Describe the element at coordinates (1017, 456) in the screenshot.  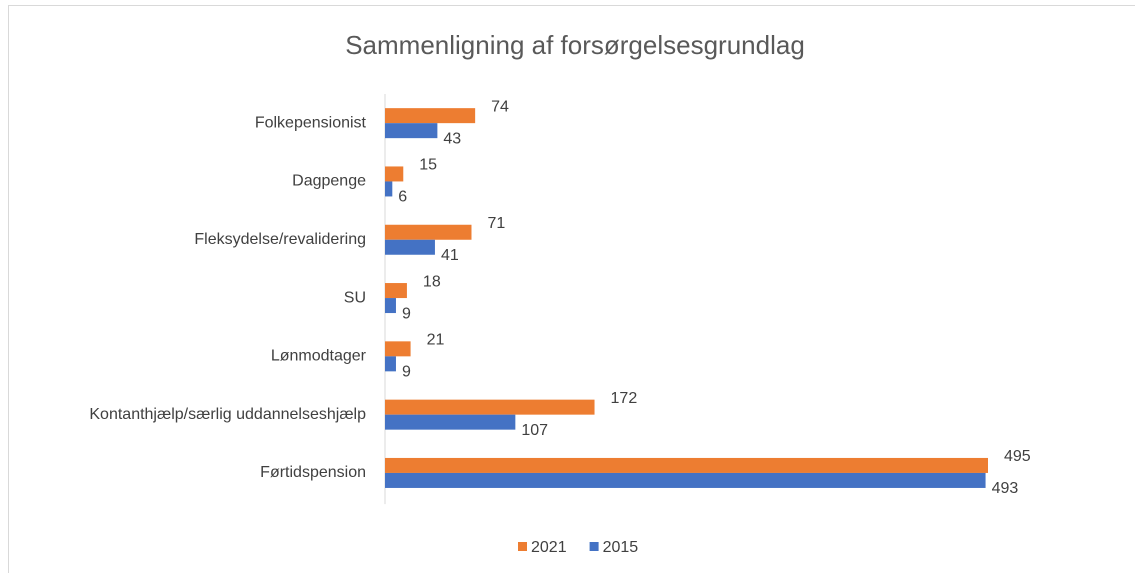
I see `data-label: 495` at that location.